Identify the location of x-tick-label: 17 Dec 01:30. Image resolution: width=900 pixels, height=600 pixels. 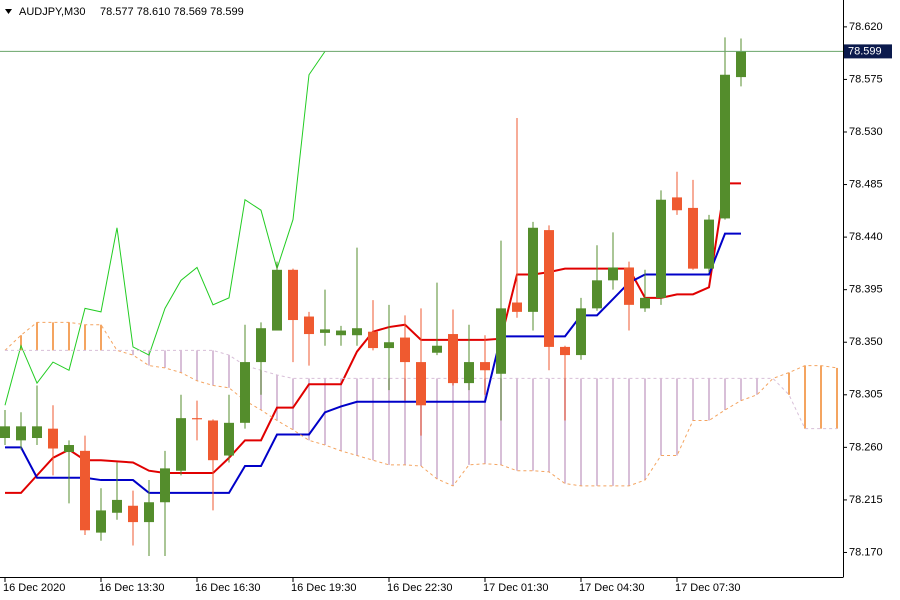
(515, 588).